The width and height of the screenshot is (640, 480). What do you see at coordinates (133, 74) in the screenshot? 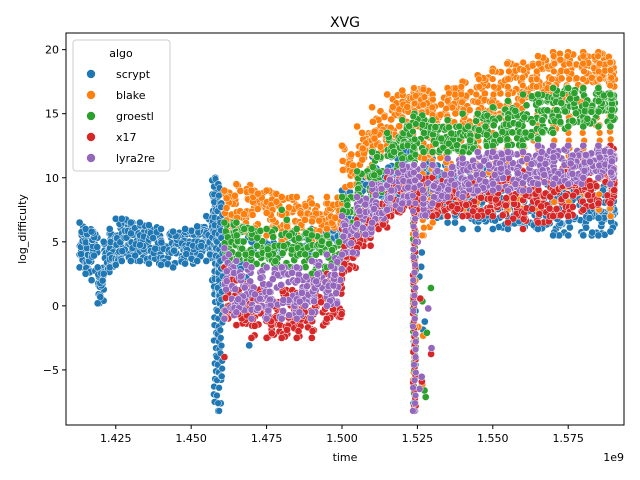
I see `legend-label: scrypt` at bounding box center [133, 74].